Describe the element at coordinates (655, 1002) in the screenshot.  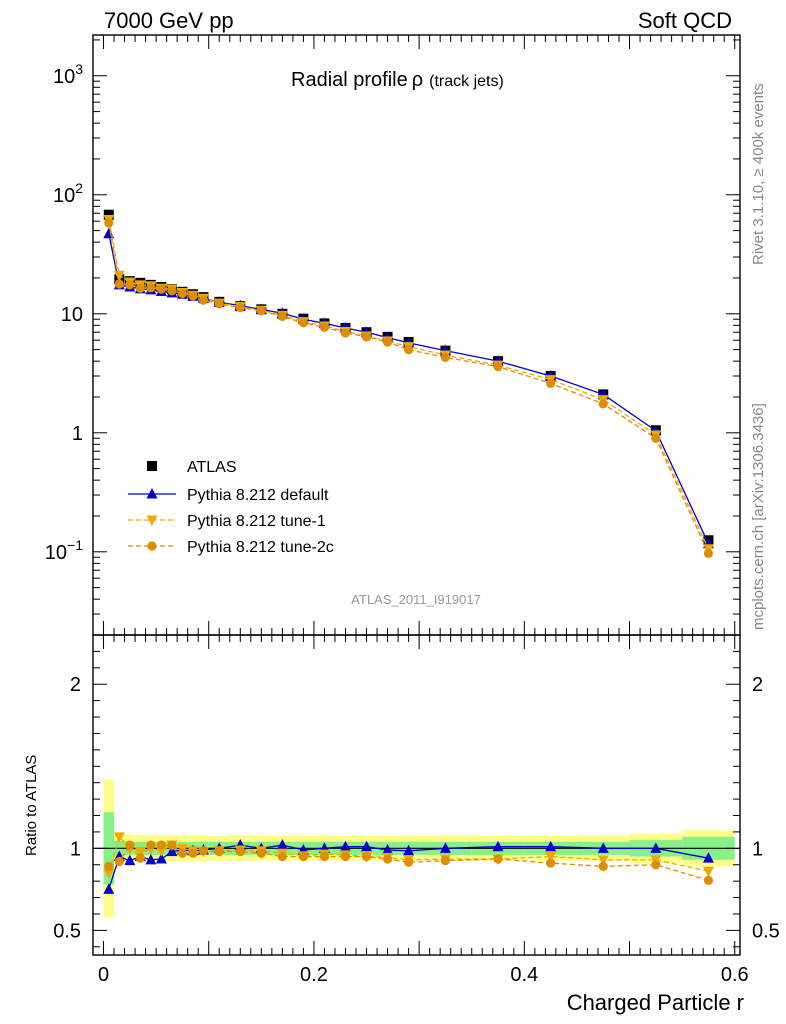
I see `x-axis-label: Charged Particle r` at that location.